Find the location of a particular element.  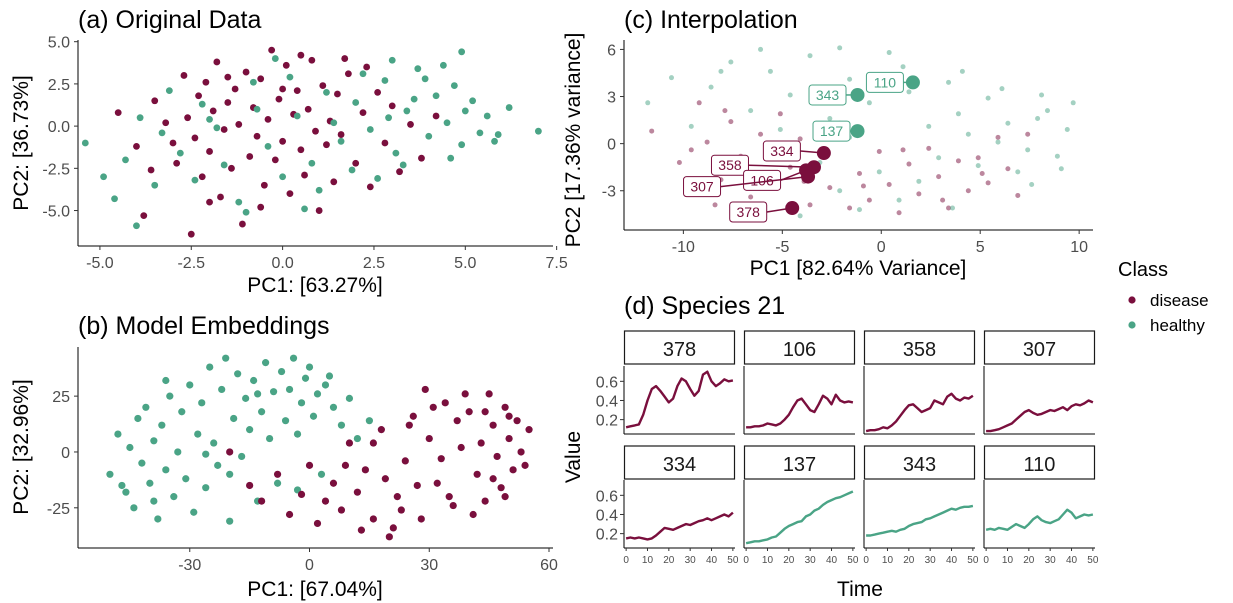

highlighted-point-disease is located at coordinates (808, 176).